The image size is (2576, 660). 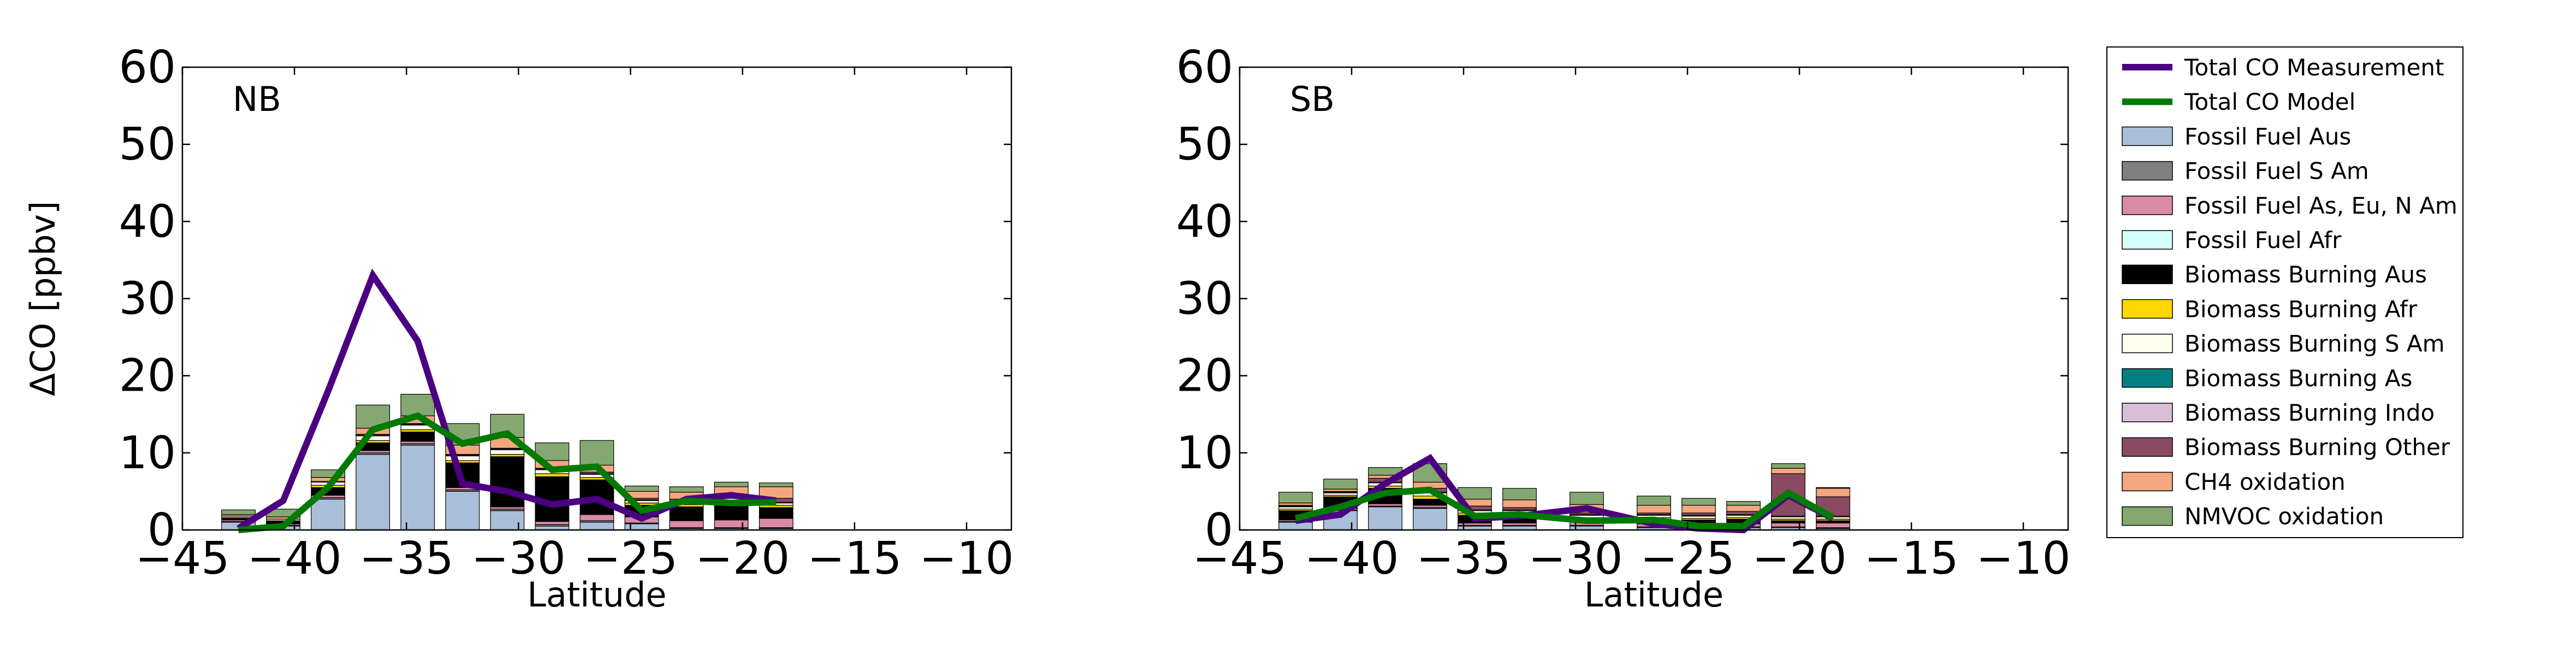 What do you see at coordinates (2234, 481) in the screenshot?
I see `legend-item-ch4: CH4 oxidation` at bounding box center [2234, 481].